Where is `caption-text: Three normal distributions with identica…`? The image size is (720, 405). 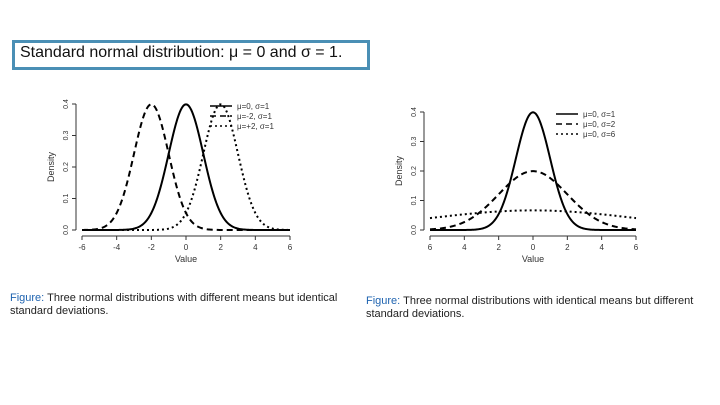 caption-text: Three normal distributions with identica… is located at coordinates (530, 307).